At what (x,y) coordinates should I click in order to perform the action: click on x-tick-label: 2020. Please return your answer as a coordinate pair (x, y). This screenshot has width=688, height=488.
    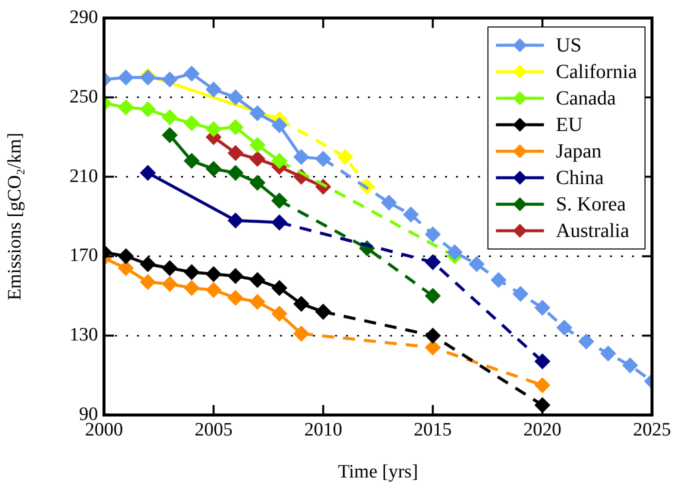
    Looking at the image, I should click on (542, 429).